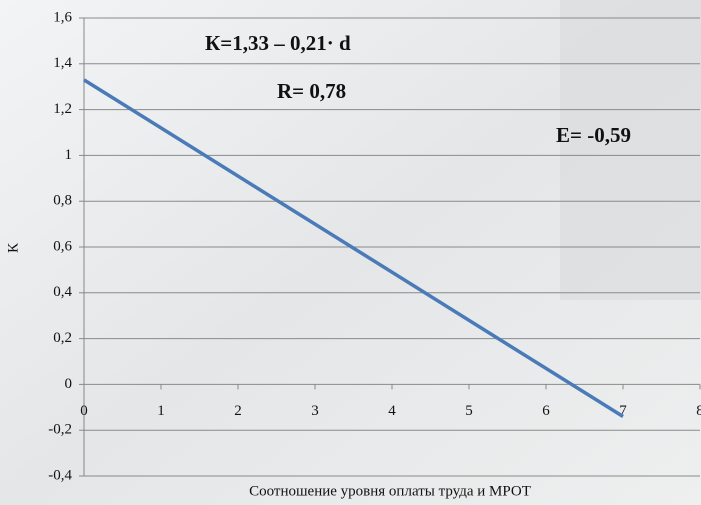 The image size is (701, 505). I want to click on annotation: E= -0,59, so click(593, 135).